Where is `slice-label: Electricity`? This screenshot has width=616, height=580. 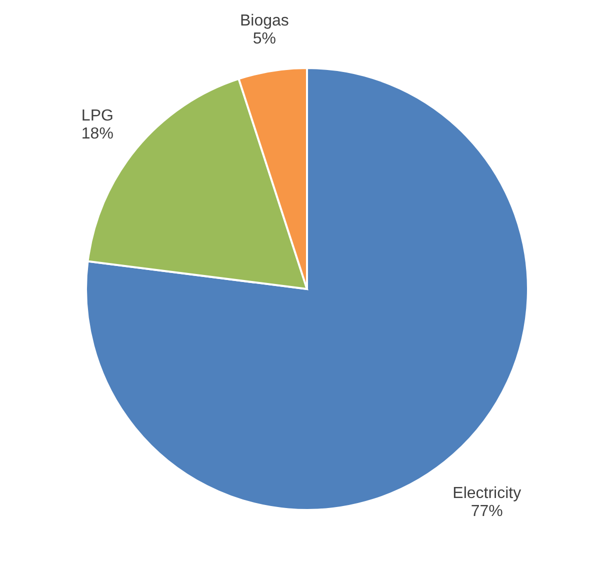 slice-label: Electricity is located at coordinates (487, 493).